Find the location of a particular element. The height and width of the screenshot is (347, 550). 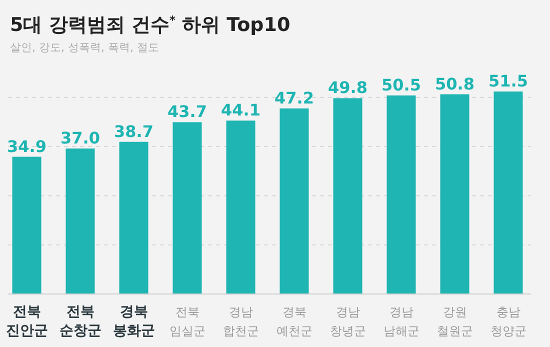

data-label: 34.9 is located at coordinates (26, 146).